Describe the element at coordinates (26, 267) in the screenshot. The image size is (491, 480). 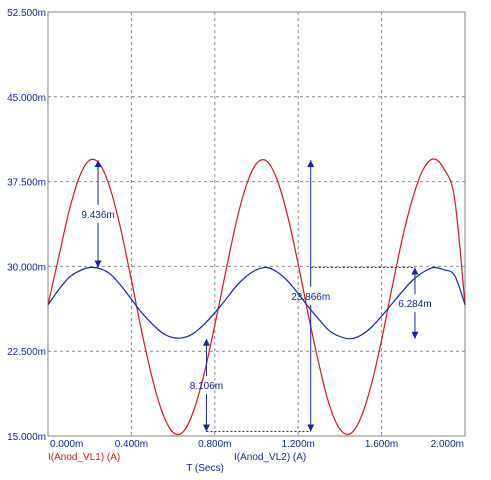
I see `y-tick-label: 30.000m` at that location.